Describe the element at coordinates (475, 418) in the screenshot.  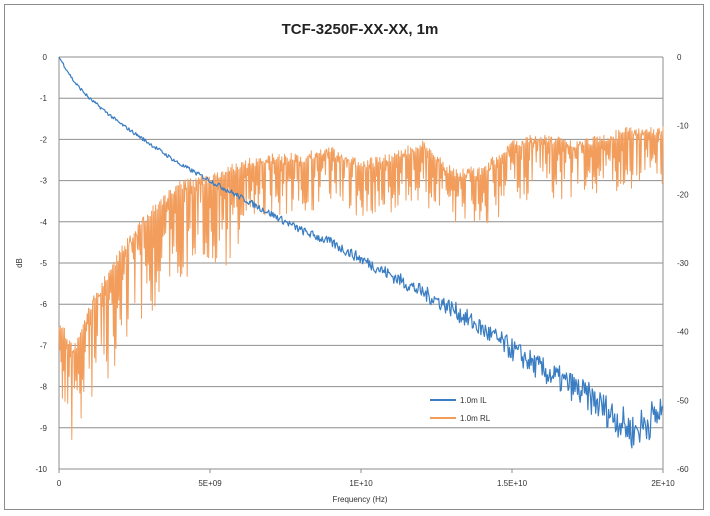
I see `legend-label: 1.0m RL` at that location.